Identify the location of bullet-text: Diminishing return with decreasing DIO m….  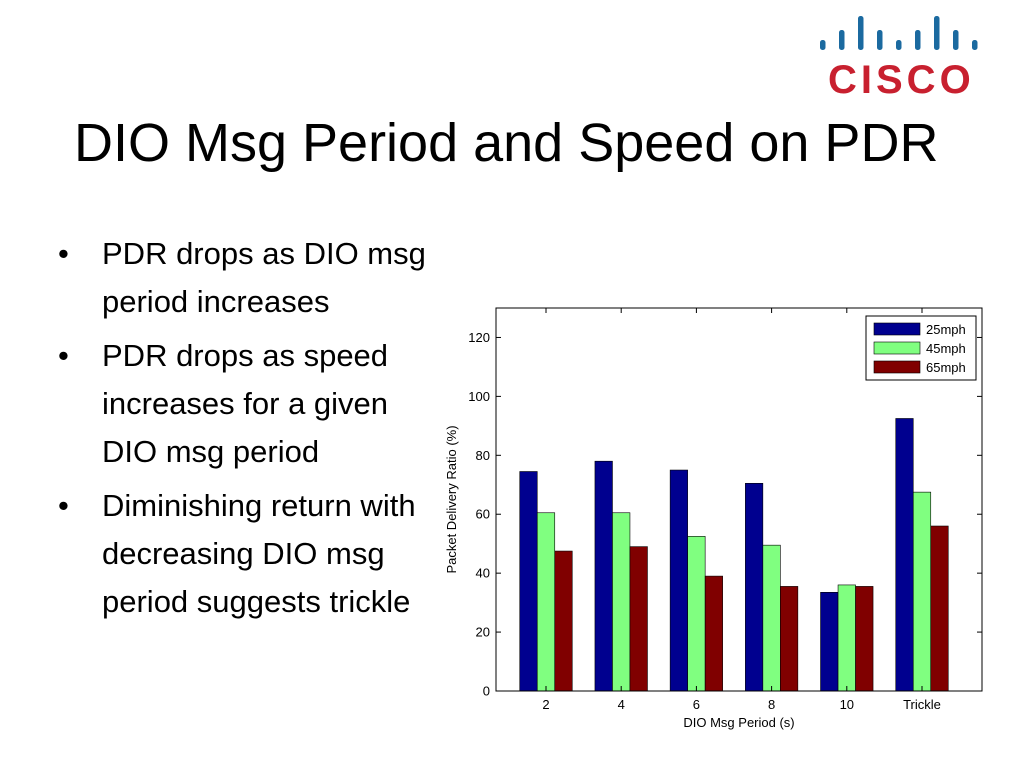
(259, 553).